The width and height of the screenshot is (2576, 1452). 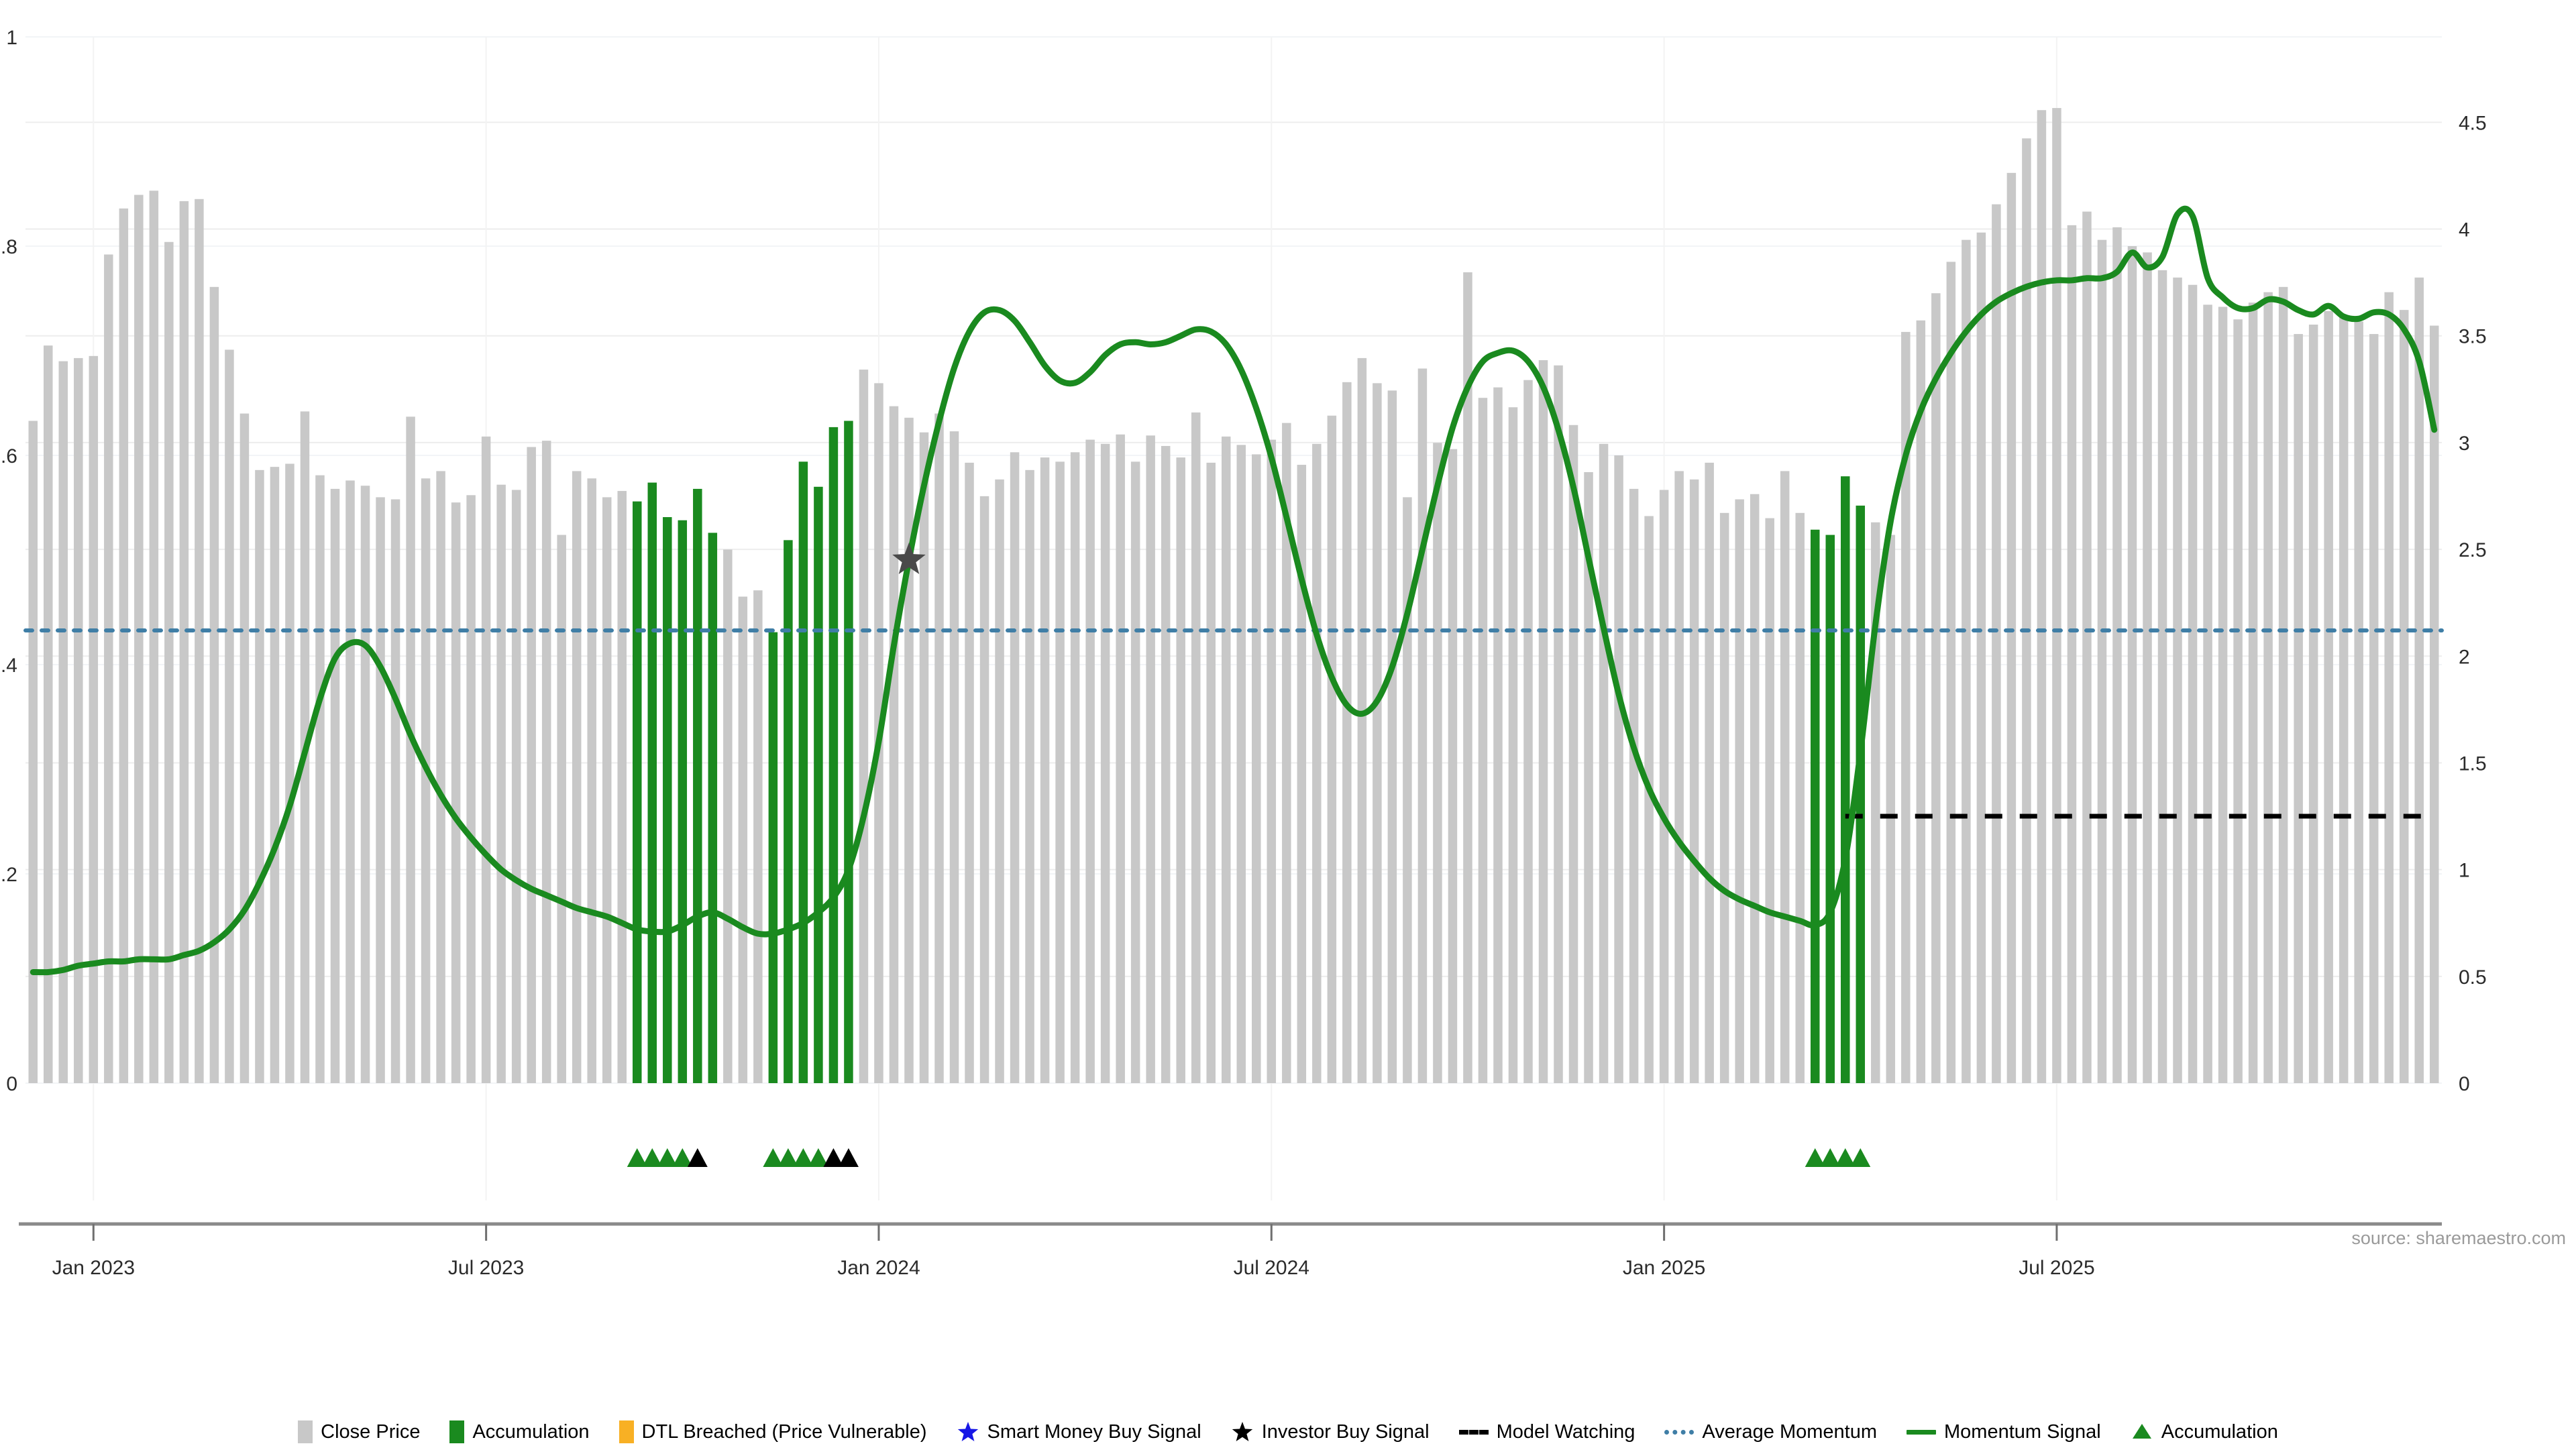 I want to click on legend-label: Average Momentum, so click(x=1790, y=1431).